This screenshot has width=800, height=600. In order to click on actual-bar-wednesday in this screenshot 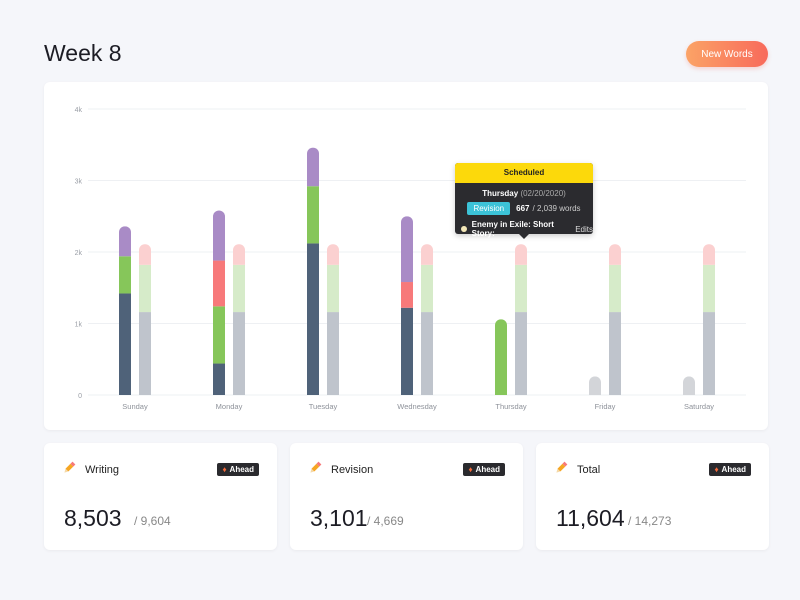, I will do `click(407, 305)`.